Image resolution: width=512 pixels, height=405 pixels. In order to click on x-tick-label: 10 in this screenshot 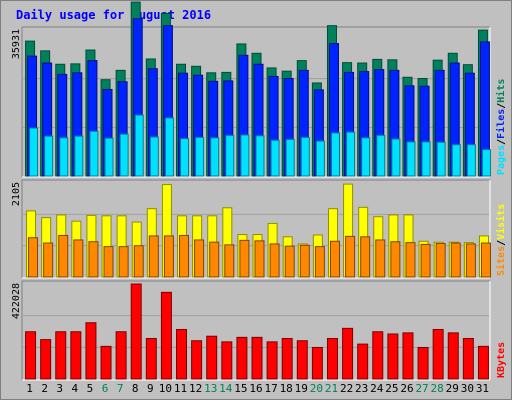, I will do `click(165, 388)`.